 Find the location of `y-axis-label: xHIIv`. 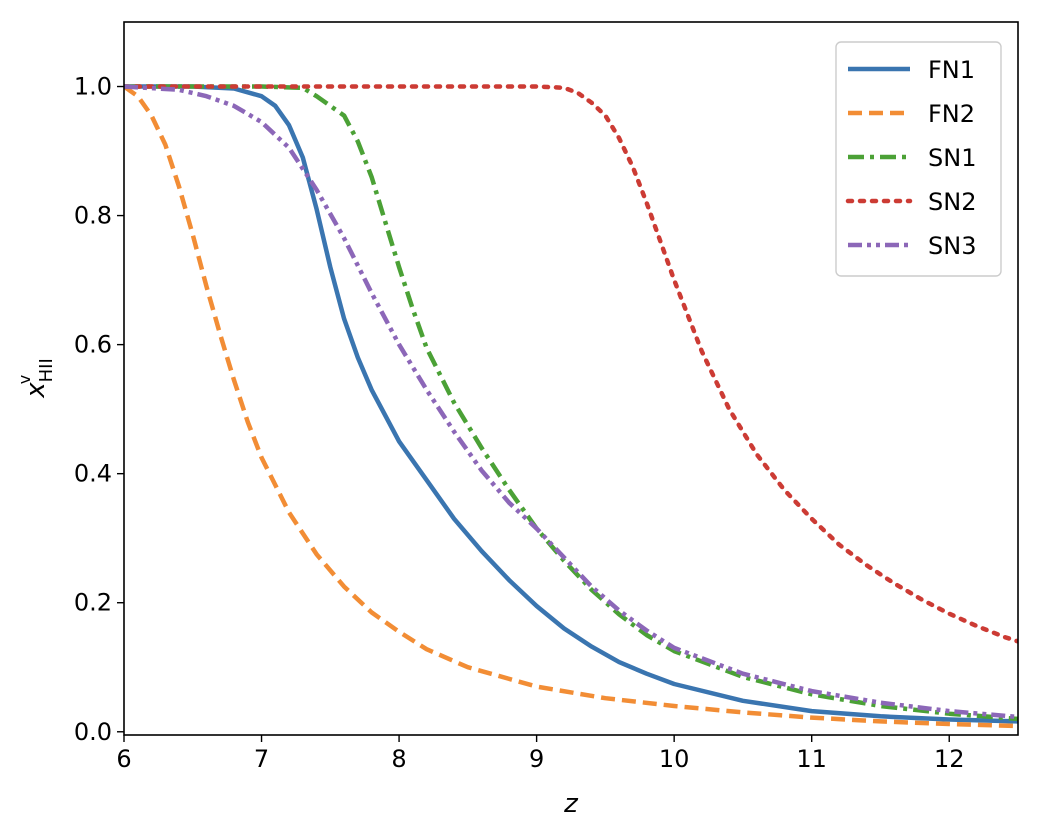

y-axis-label: xHIIv is located at coordinates (36, 378).